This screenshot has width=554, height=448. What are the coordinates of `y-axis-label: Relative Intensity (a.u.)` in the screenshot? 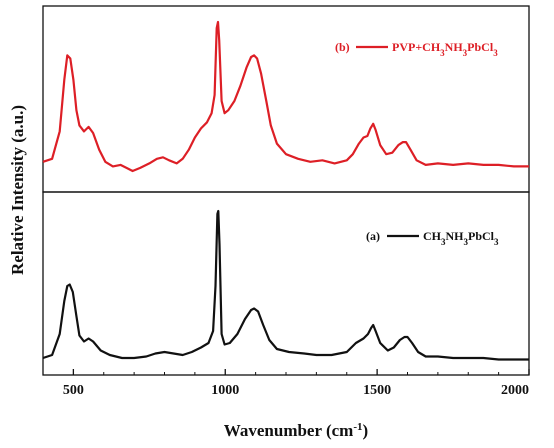 It's located at (17, 190).